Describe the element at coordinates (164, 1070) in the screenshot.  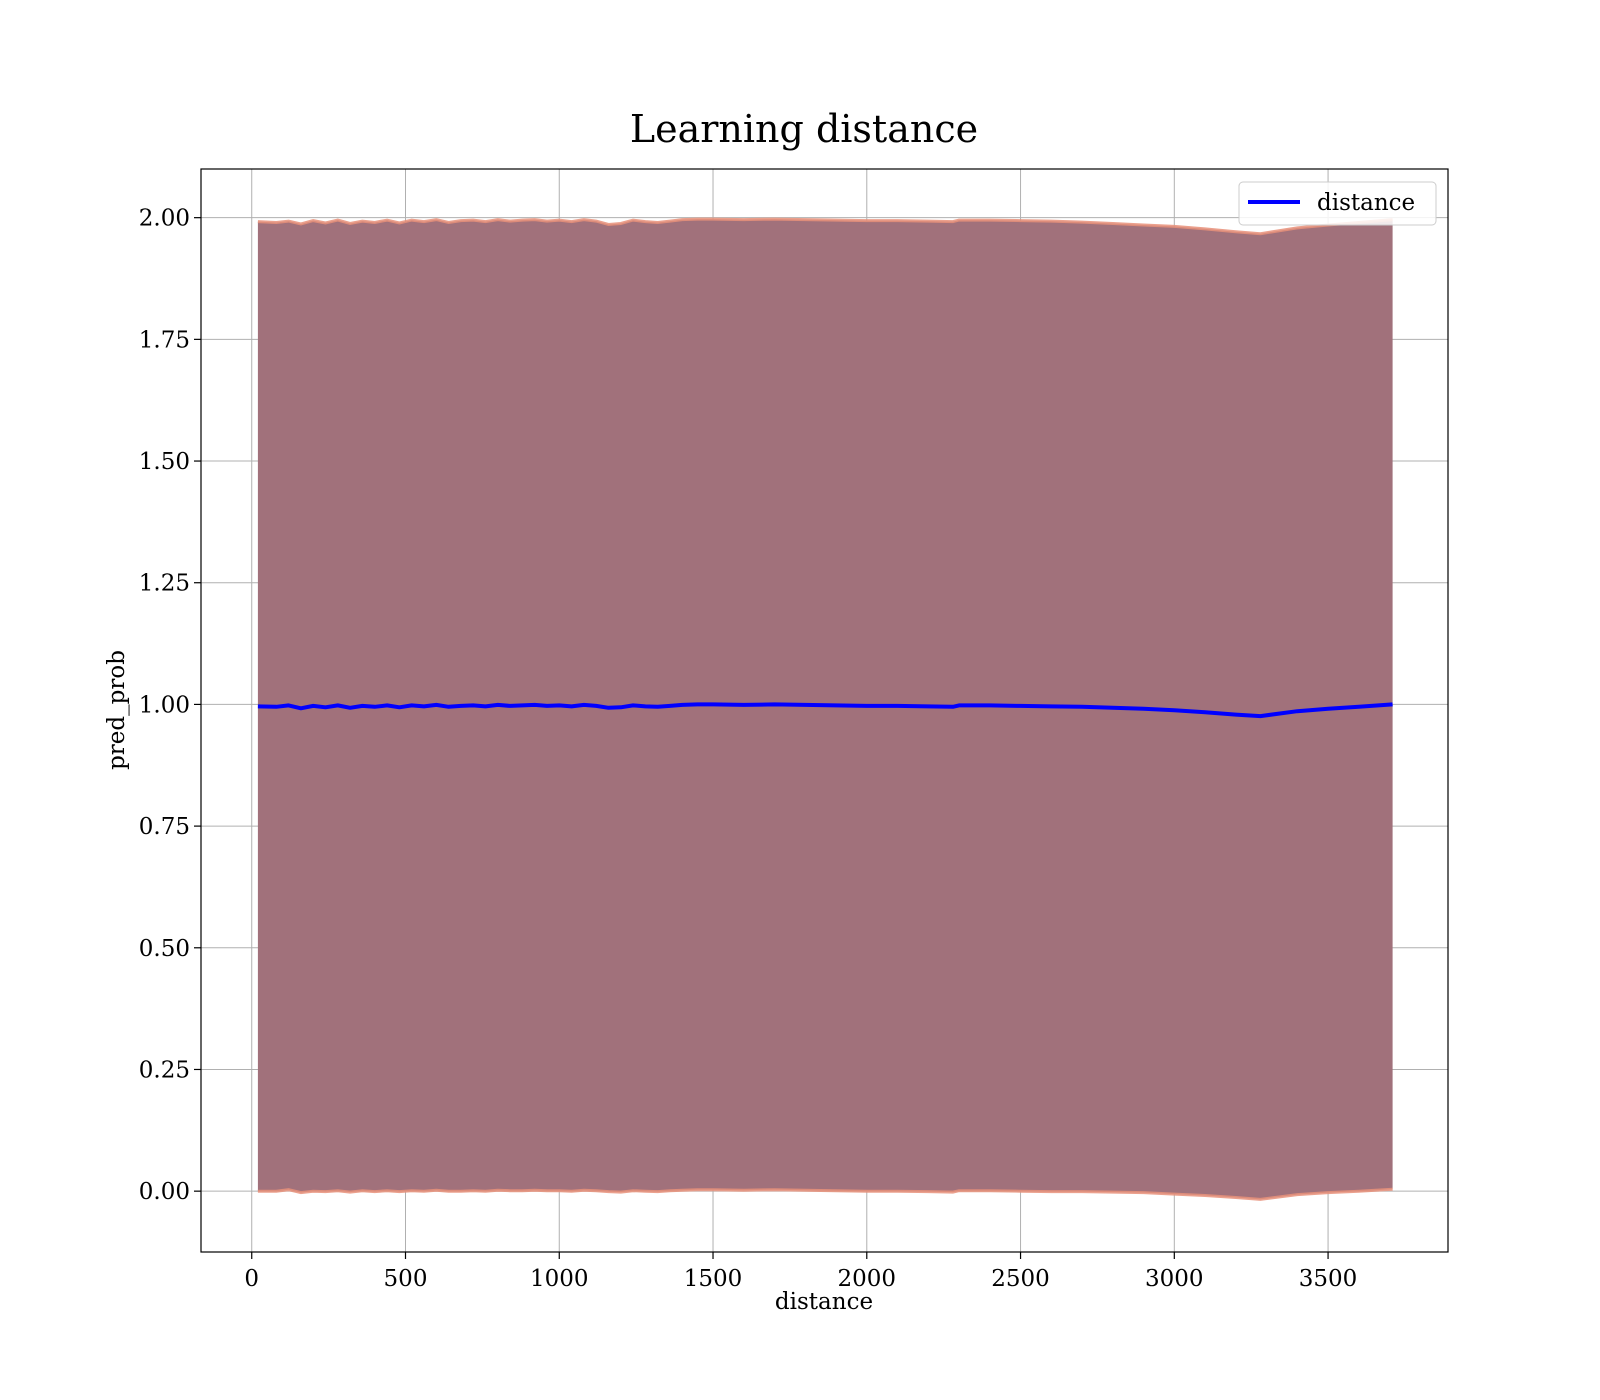
I see `y-tick-label: 0.25` at that location.